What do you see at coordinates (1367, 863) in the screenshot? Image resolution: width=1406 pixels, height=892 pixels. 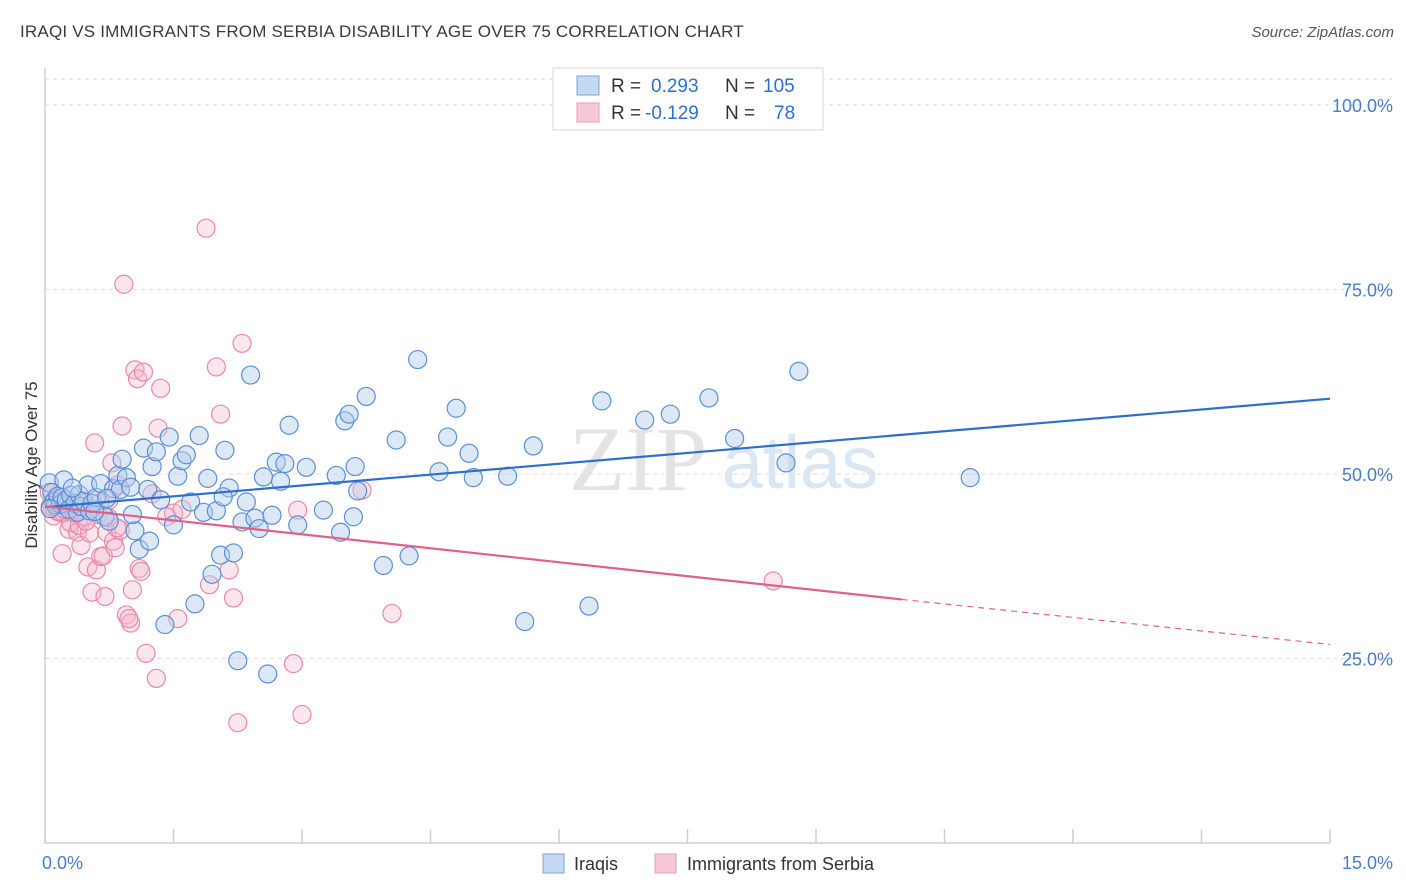 I see `x-tick-label: 15.0%` at bounding box center [1367, 863].